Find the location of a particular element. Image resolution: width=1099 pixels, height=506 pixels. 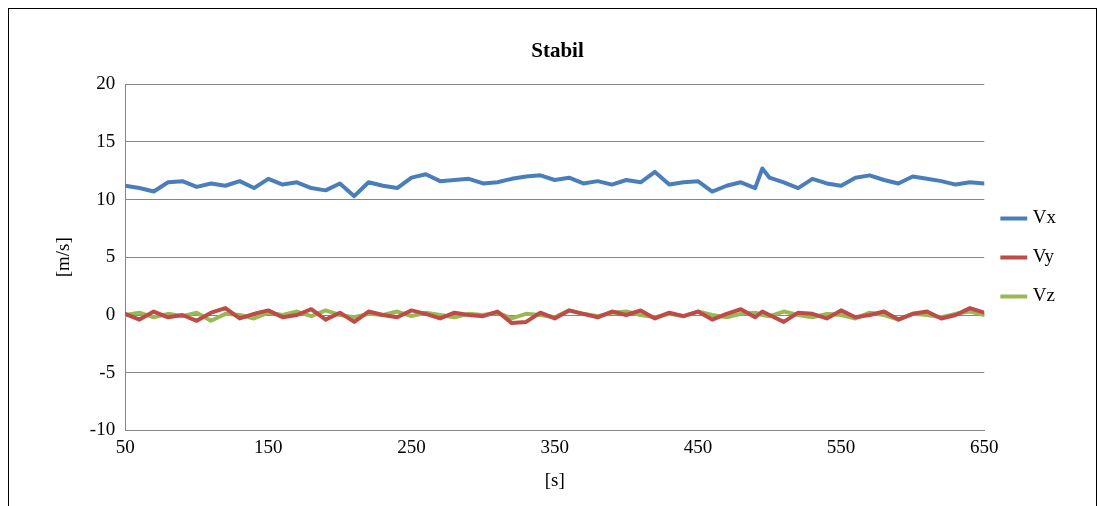

y-tick-label: 20 is located at coordinates (106, 83).